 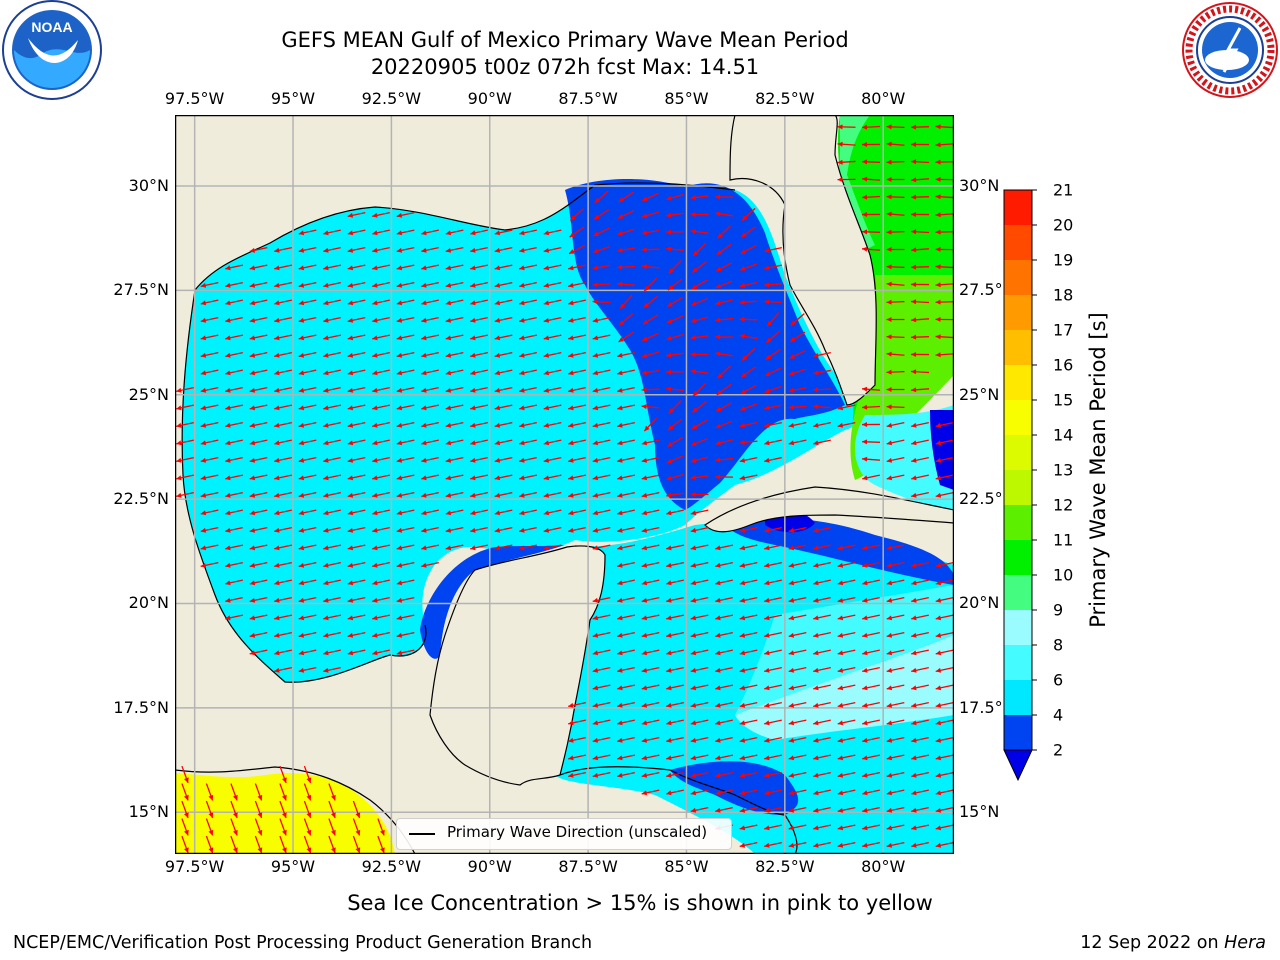 I want to click on florida-peninsula-land, so click(x=803, y=260).